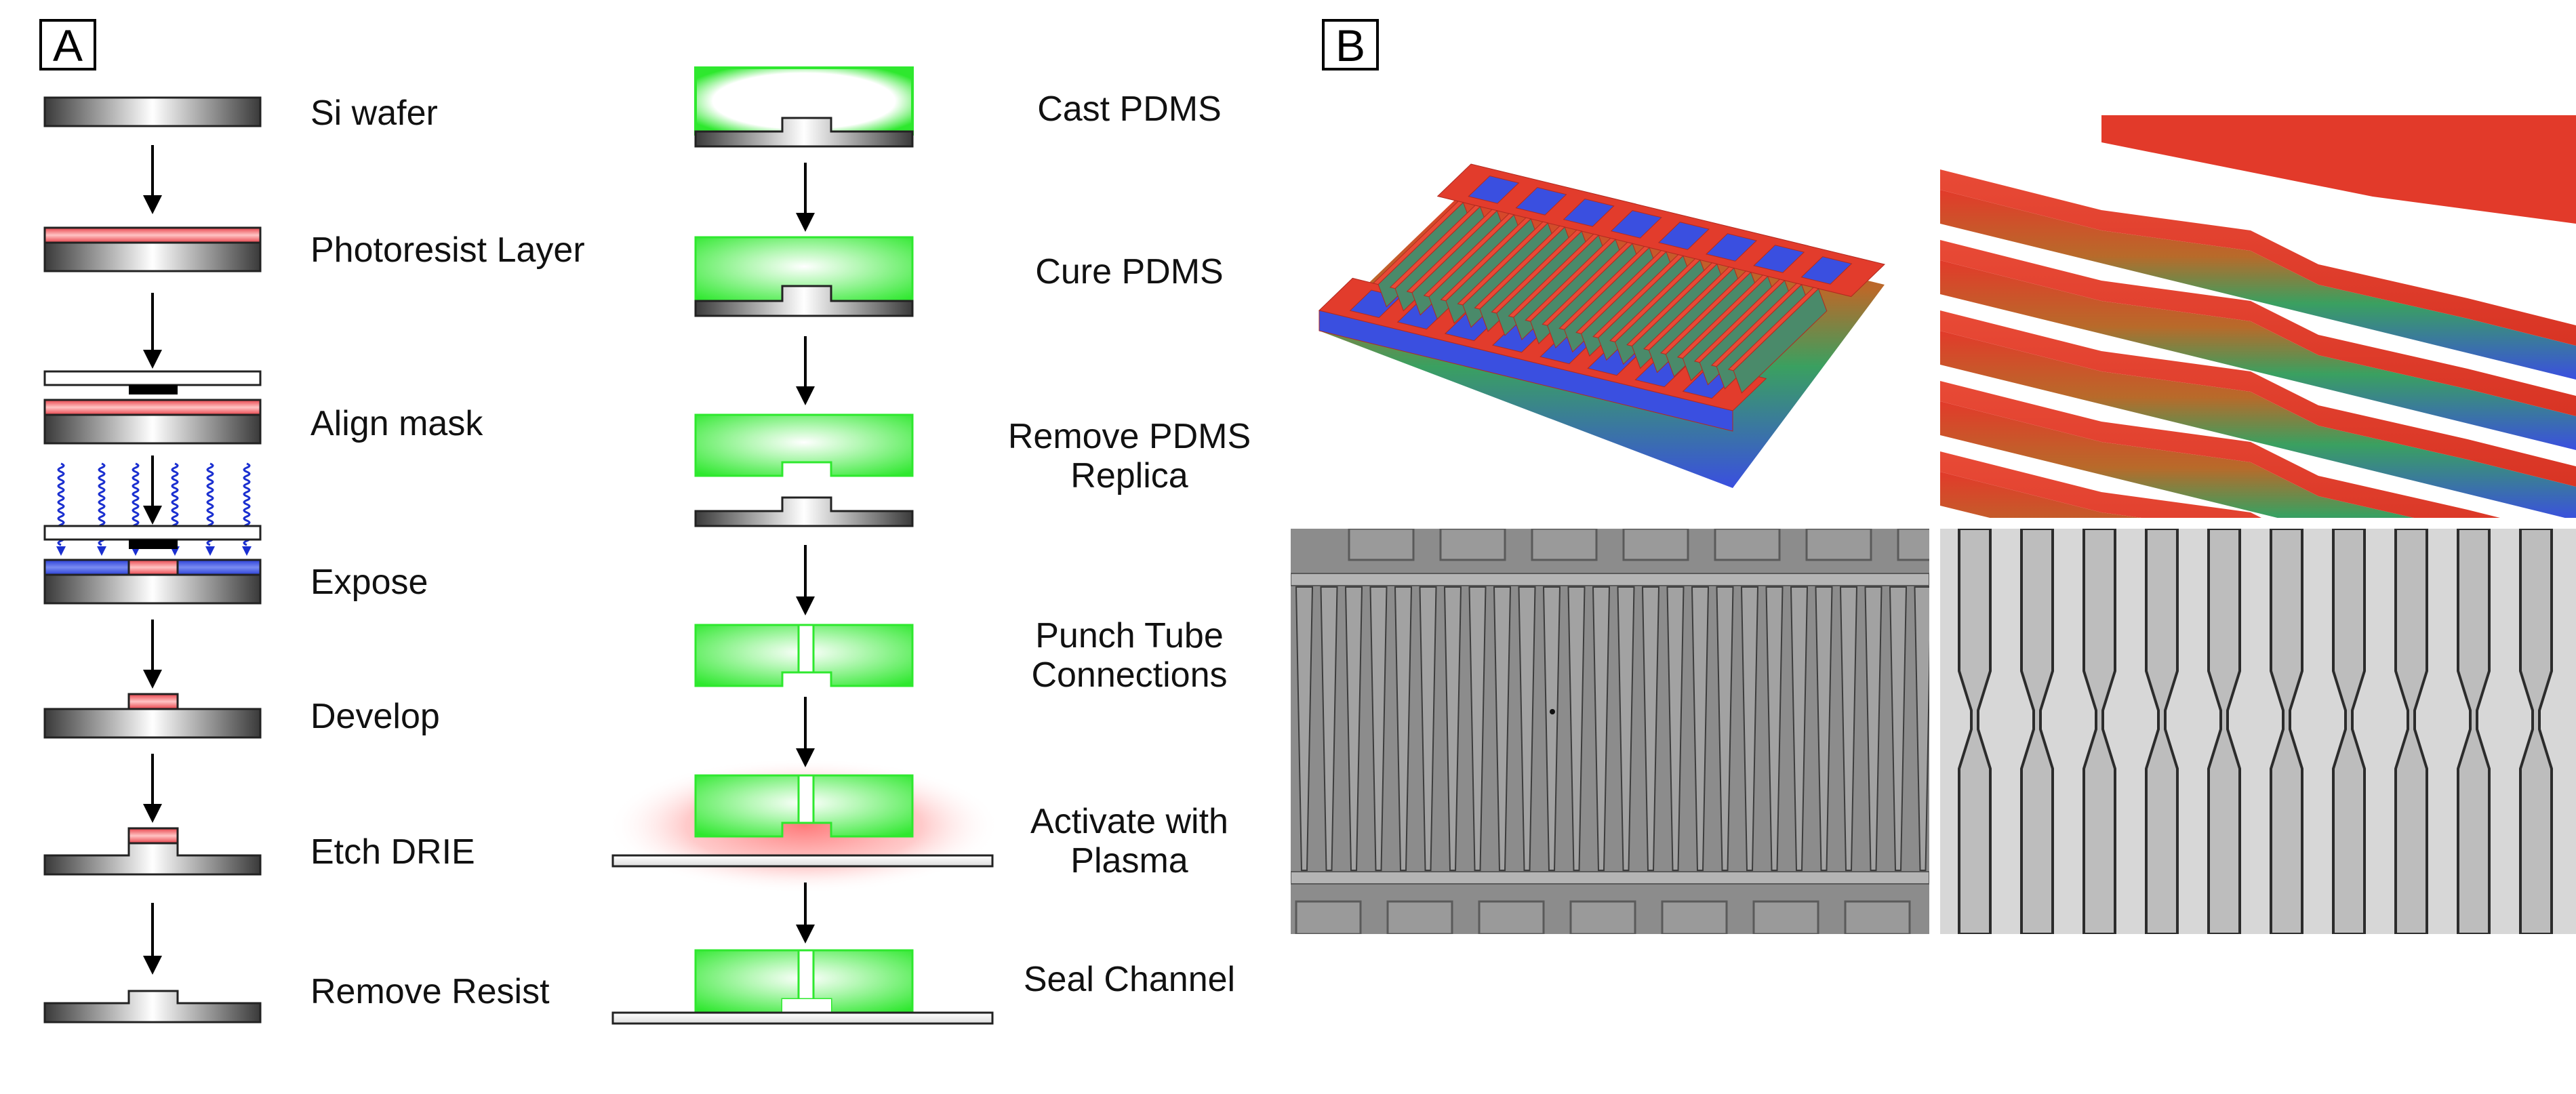  I want to click on resist-pattern, so click(153, 836).